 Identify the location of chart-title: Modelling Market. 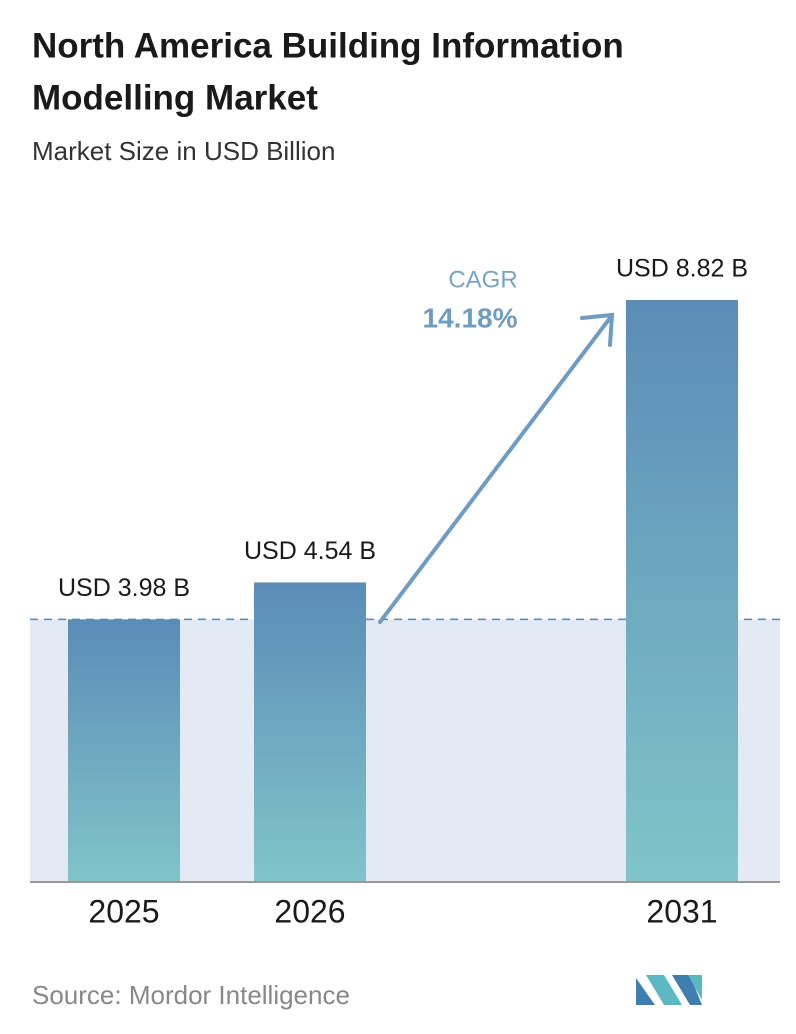
(175, 97).